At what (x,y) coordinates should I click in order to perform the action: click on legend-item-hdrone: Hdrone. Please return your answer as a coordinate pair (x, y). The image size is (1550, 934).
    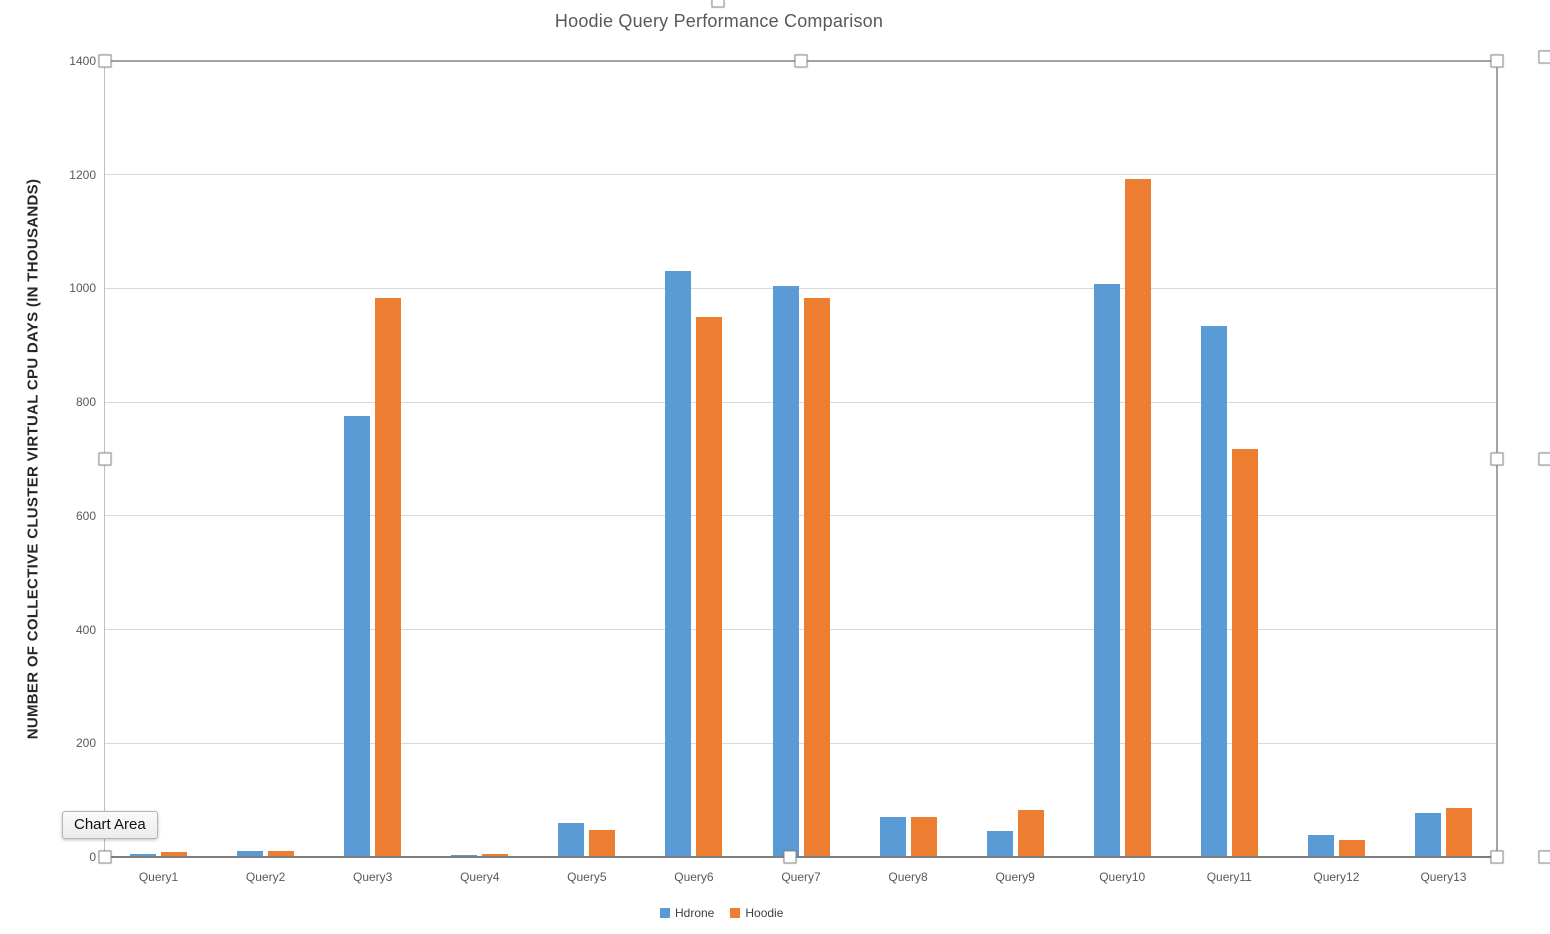
    Looking at the image, I should click on (687, 913).